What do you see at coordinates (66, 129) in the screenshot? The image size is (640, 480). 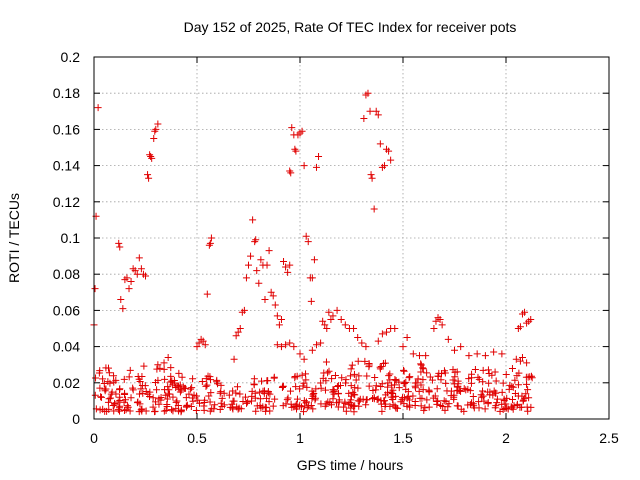 I see `y-tick-label: 0.16` at bounding box center [66, 129].